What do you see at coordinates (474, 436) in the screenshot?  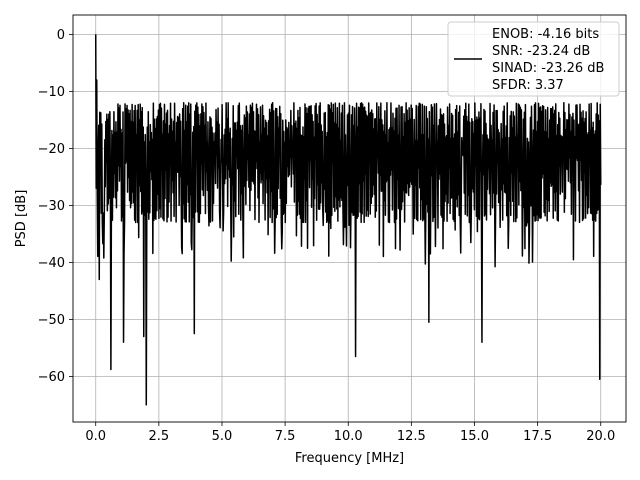 I see `x-tick-label: 15.0` at bounding box center [474, 436].